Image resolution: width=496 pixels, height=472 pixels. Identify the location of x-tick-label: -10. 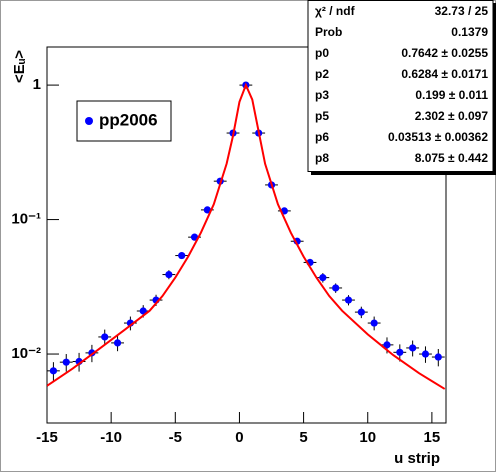
(111, 437).